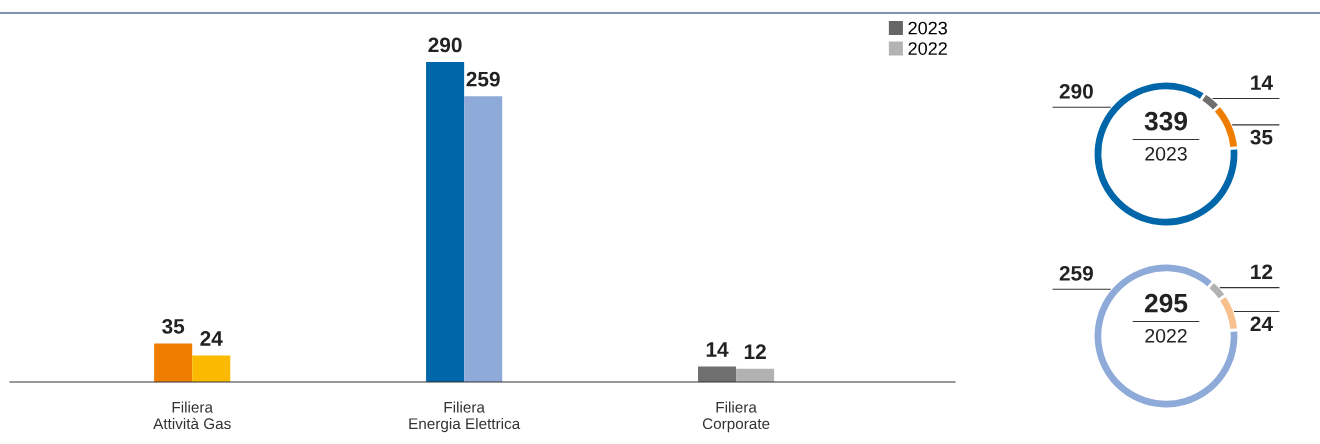 This screenshot has width=1320, height=444. I want to click on legend-label: 2022, so click(927, 48).